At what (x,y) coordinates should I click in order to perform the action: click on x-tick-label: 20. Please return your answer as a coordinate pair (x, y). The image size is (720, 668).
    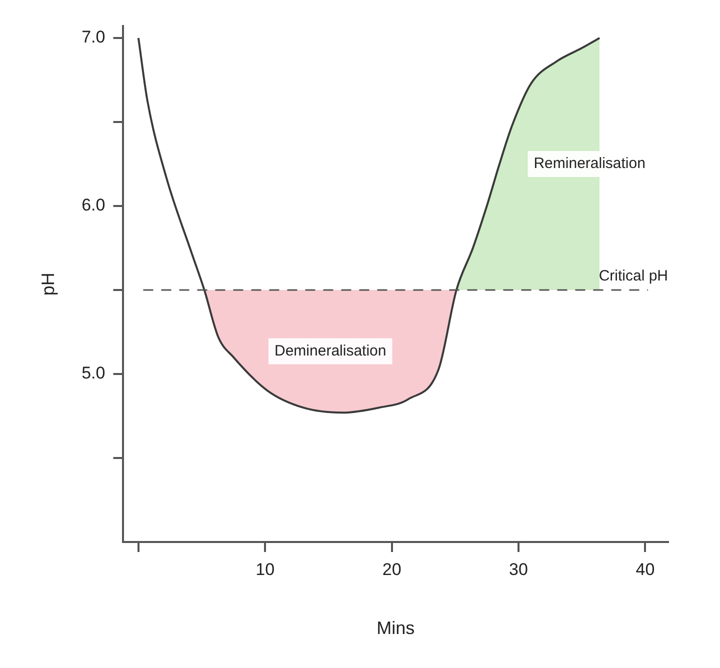
    Looking at the image, I should click on (392, 569).